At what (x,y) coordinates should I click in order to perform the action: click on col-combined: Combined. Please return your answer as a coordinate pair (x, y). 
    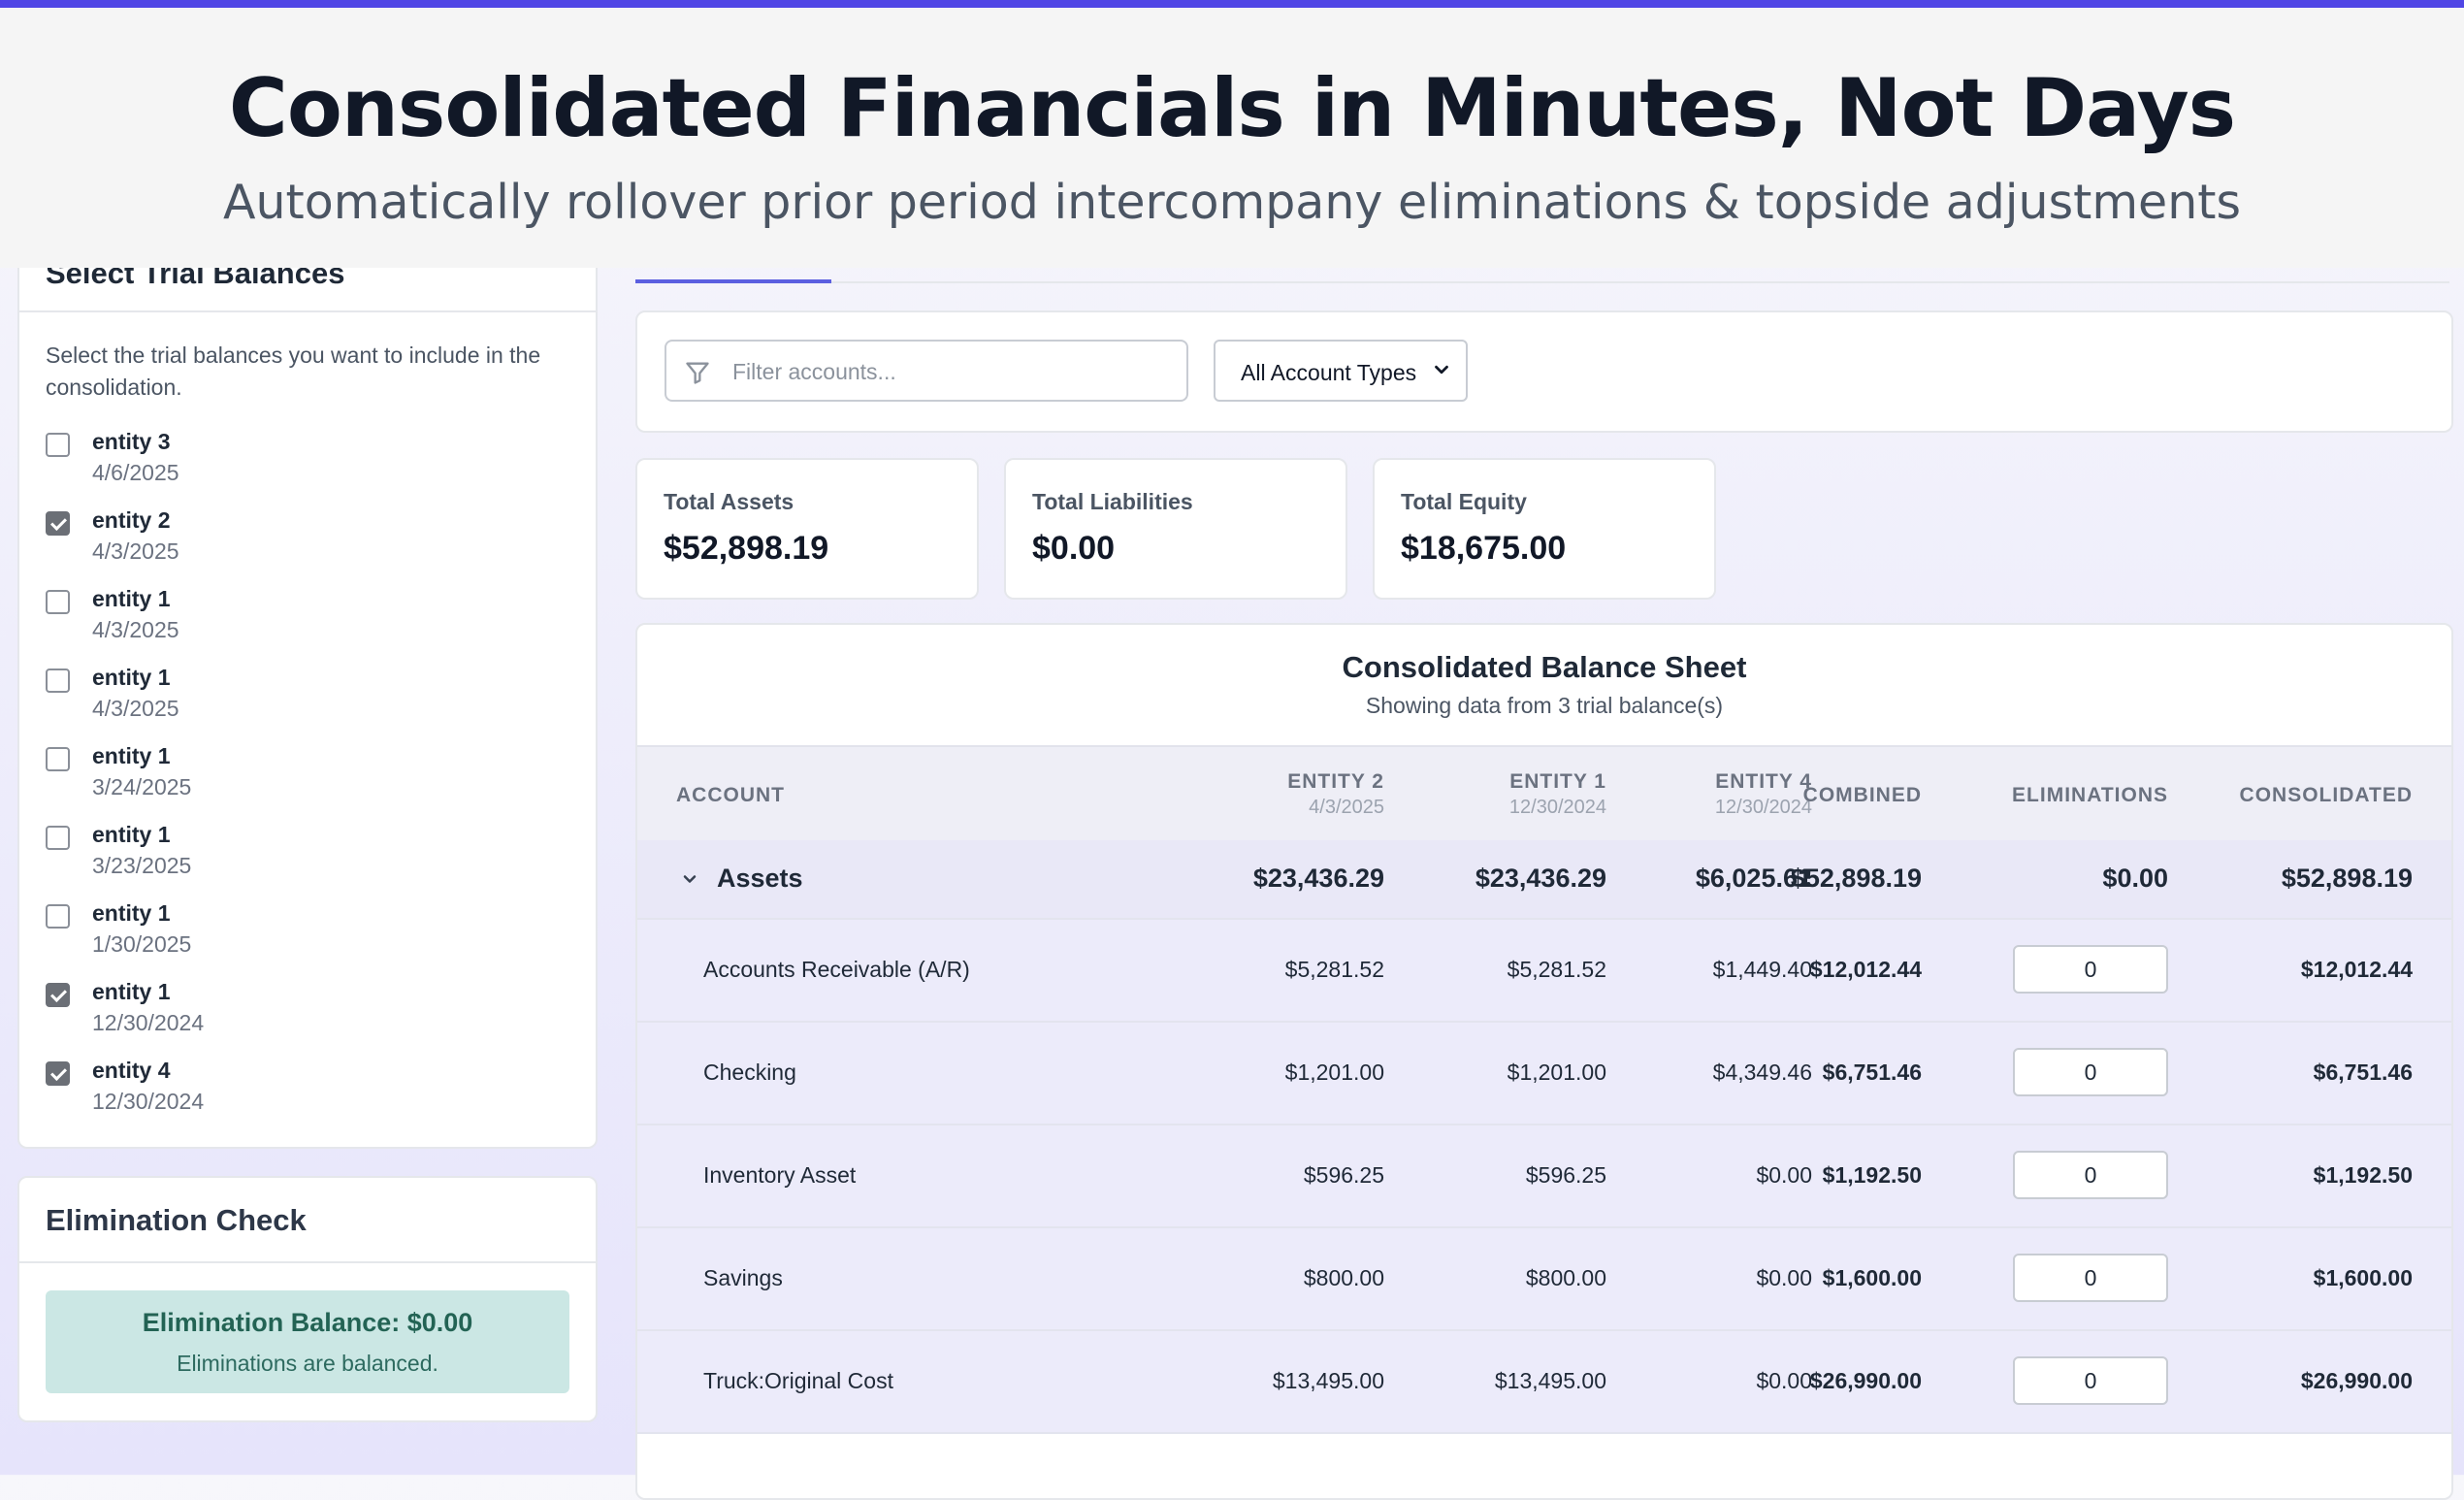
    Looking at the image, I should click on (1825, 795).